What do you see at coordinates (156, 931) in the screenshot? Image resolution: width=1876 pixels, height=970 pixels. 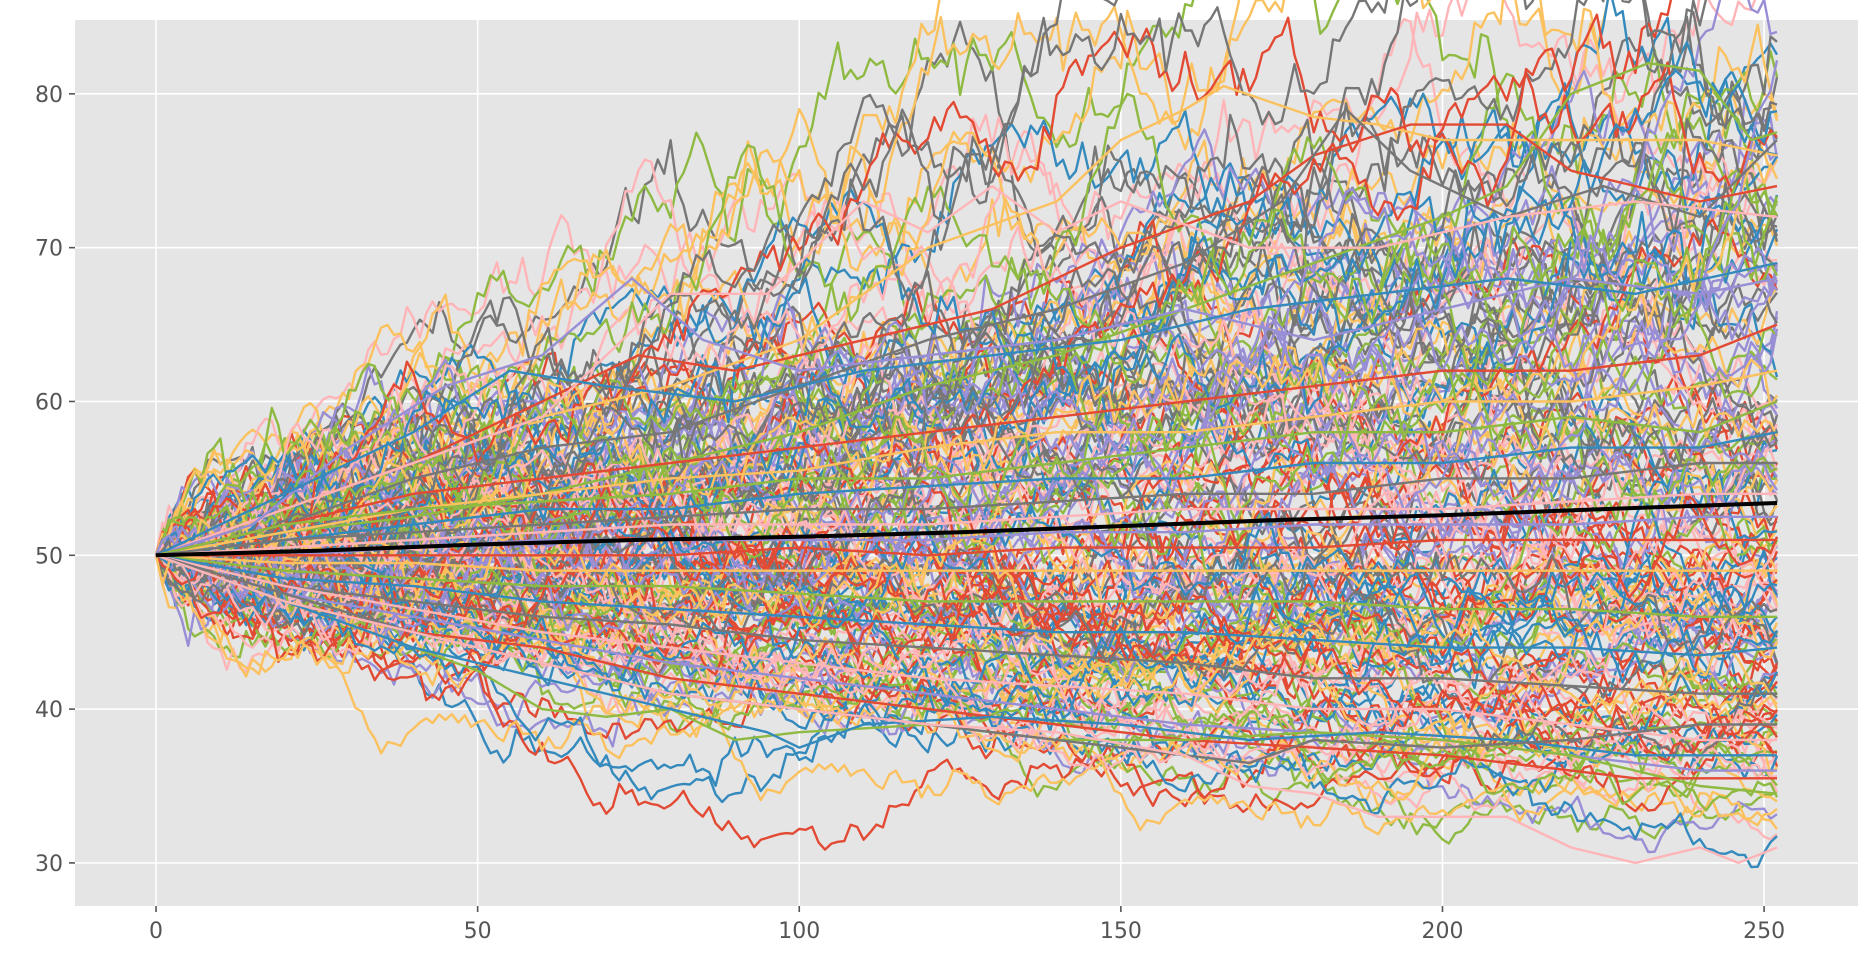 I see `x-tick-label: 0` at bounding box center [156, 931].